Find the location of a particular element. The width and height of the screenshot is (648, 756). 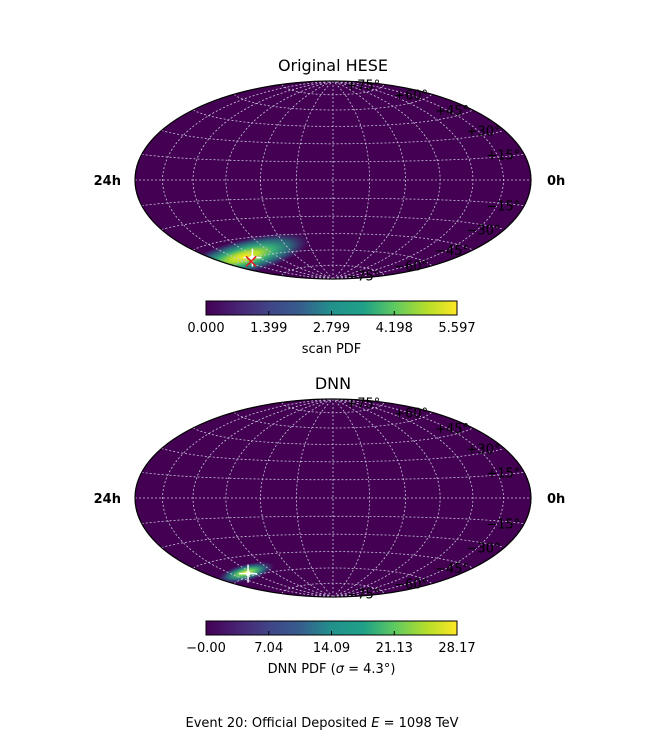

colorbar-tick-label: −0.00 is located at coordinates (206, 648).